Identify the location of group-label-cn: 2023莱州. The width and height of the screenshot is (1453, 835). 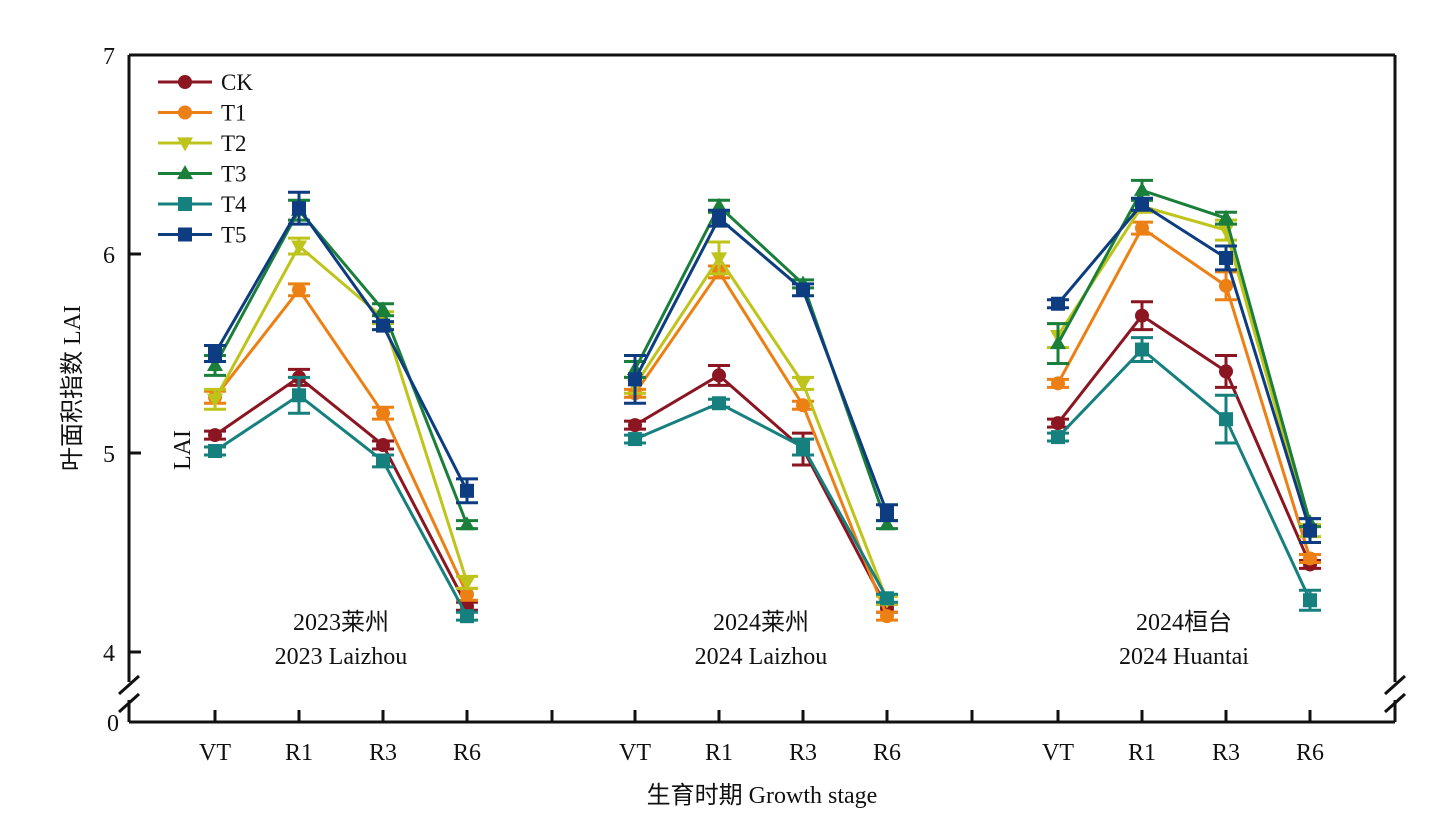
(341, 622).